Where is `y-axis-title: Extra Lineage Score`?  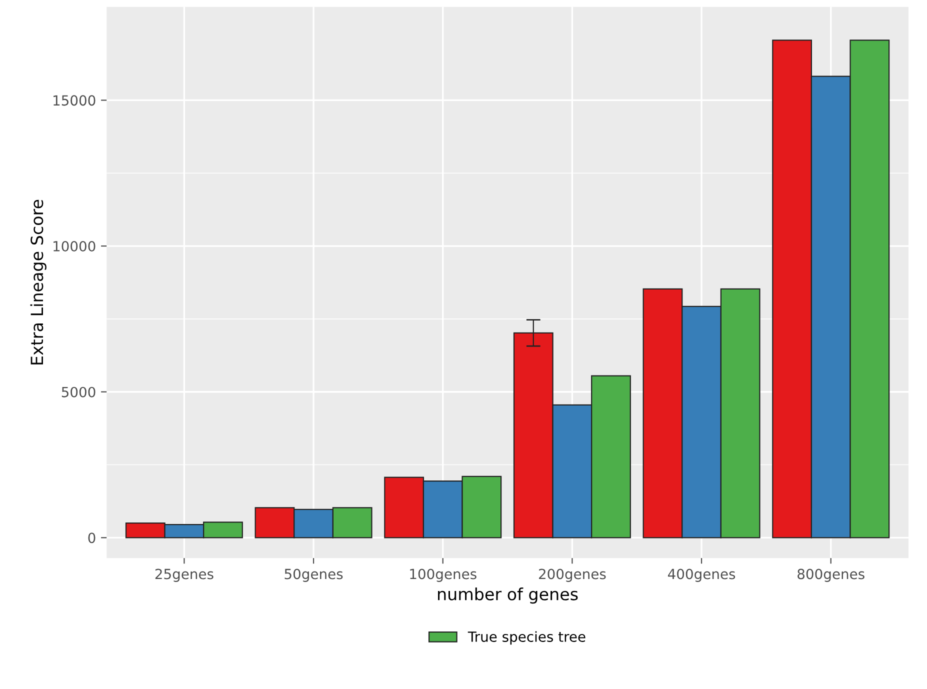 y-axis-title: Extra Lineage Score is located at coordinates (38, 282).